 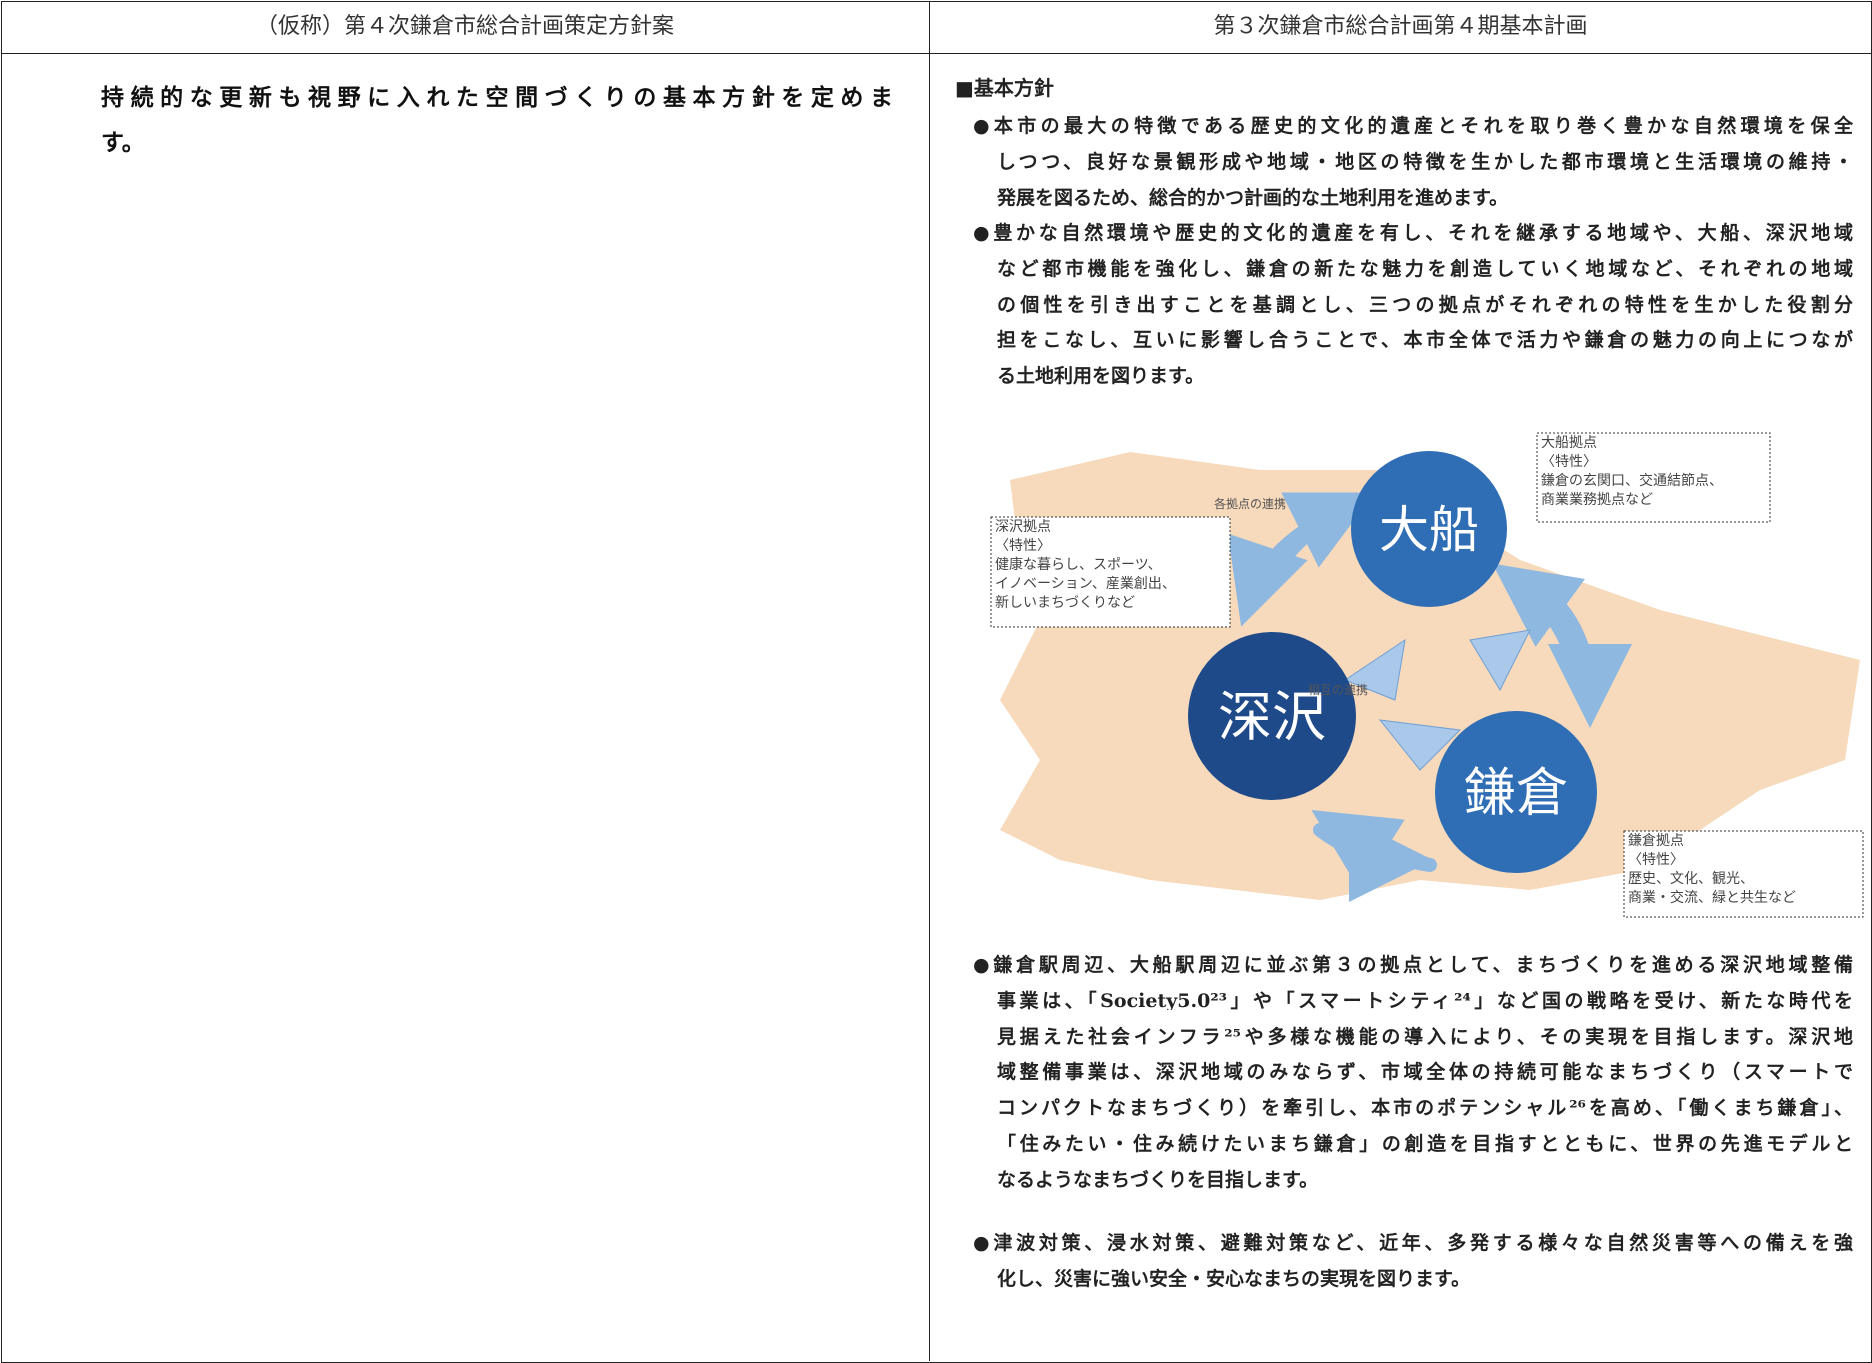 I want to click on note-line: 商業・交流、緑と共生など, so click(x=1712, y=897).